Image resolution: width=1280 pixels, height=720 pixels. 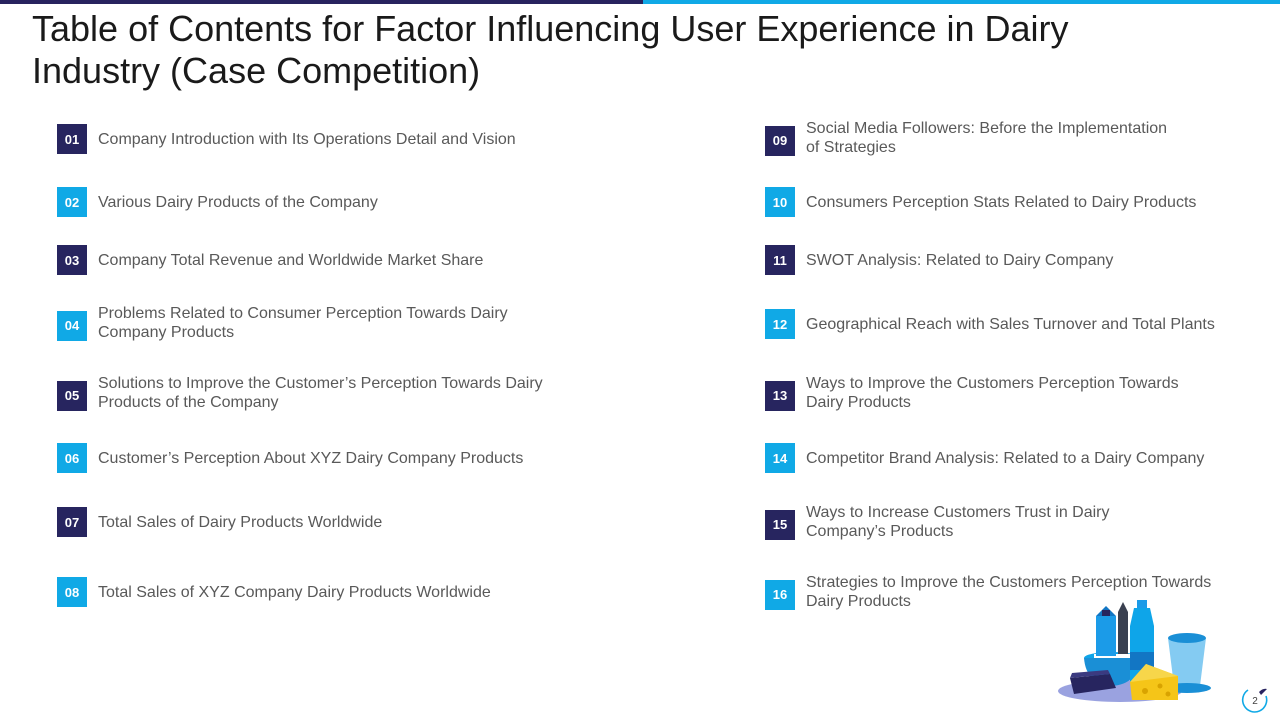 What do you see at coordinates (240, 522) in the screenshot?
I see `toc-item-label: Total Sales of Dairy Products Worldwide` at bounding box center [240, 522].